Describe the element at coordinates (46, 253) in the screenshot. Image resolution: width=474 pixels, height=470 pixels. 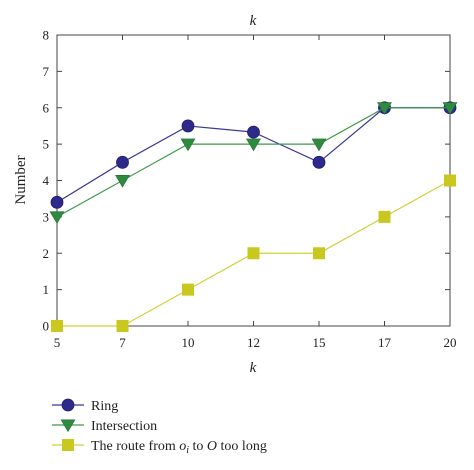
I see `y-tick-label: 2` at that location.